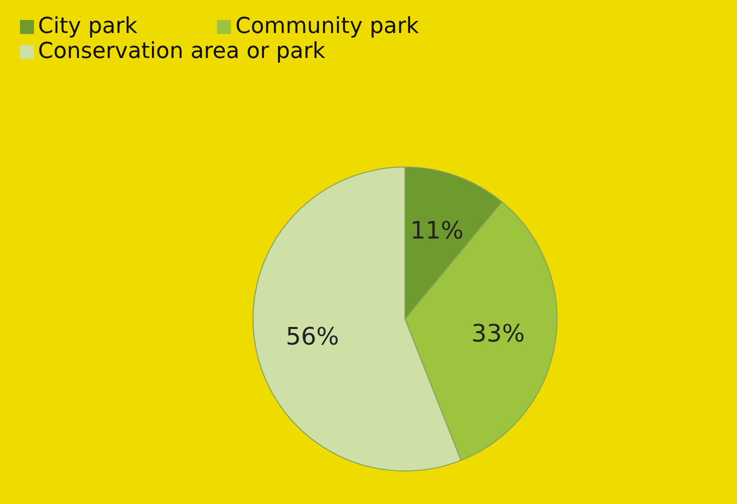  What do you see at coordinates (498, 334) in the screenshot?
I see `data-label: 33%` at bounding box center [498, 334].